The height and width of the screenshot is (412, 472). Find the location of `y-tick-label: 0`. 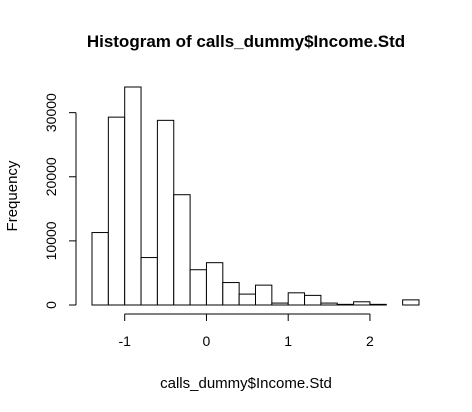

y-tick-label: 0 is located at coordinates (51, 305).